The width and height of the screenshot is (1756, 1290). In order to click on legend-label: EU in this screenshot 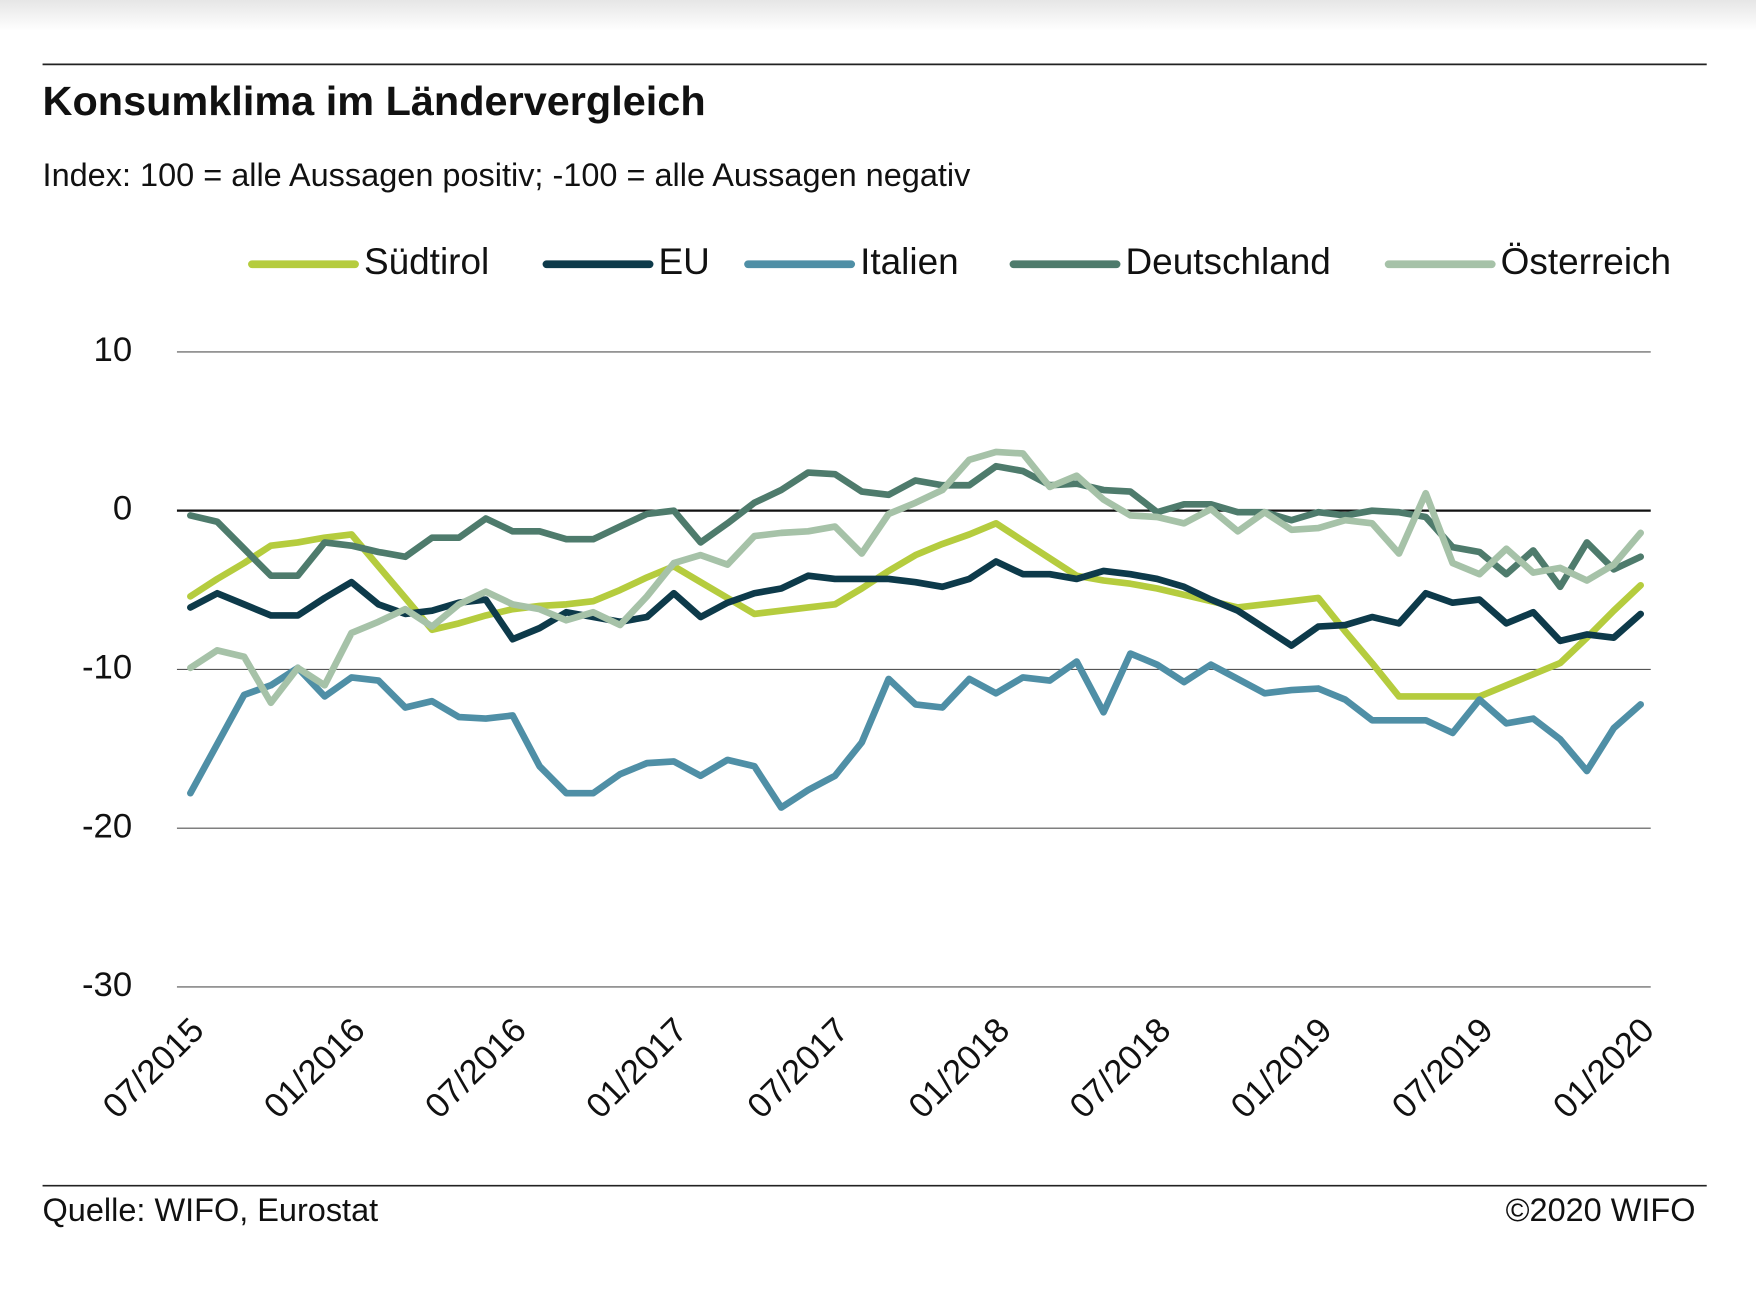, I will do `click(684, 261)`.